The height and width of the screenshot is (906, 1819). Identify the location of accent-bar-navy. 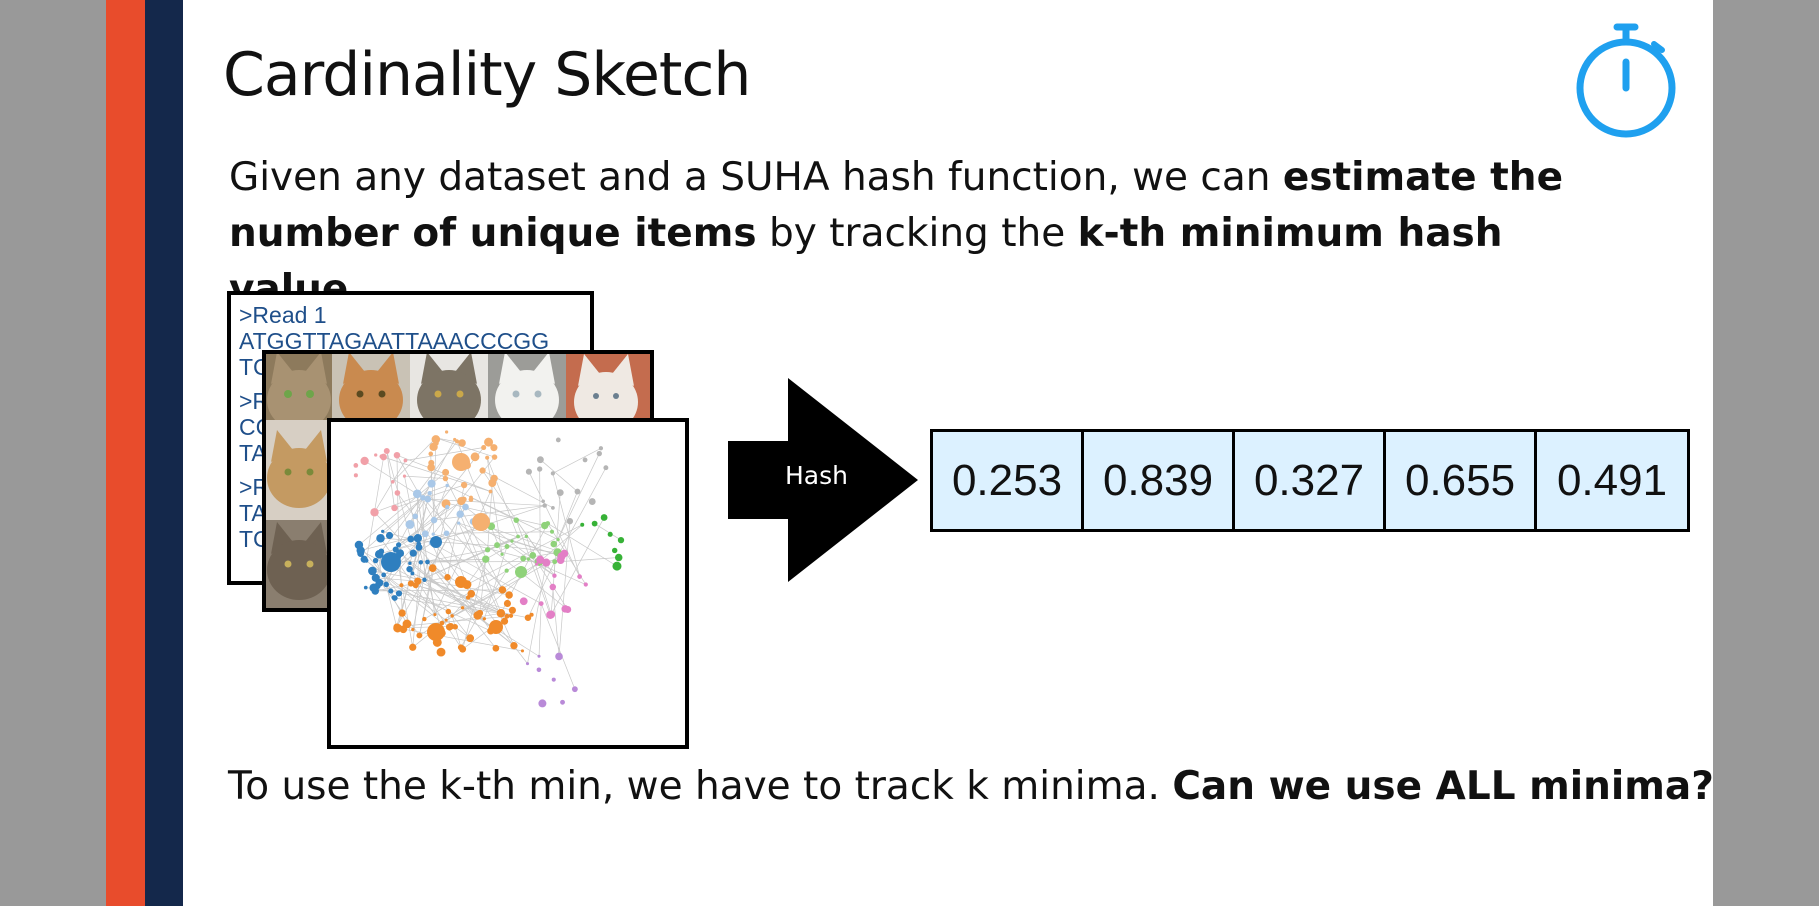
(164, 453).